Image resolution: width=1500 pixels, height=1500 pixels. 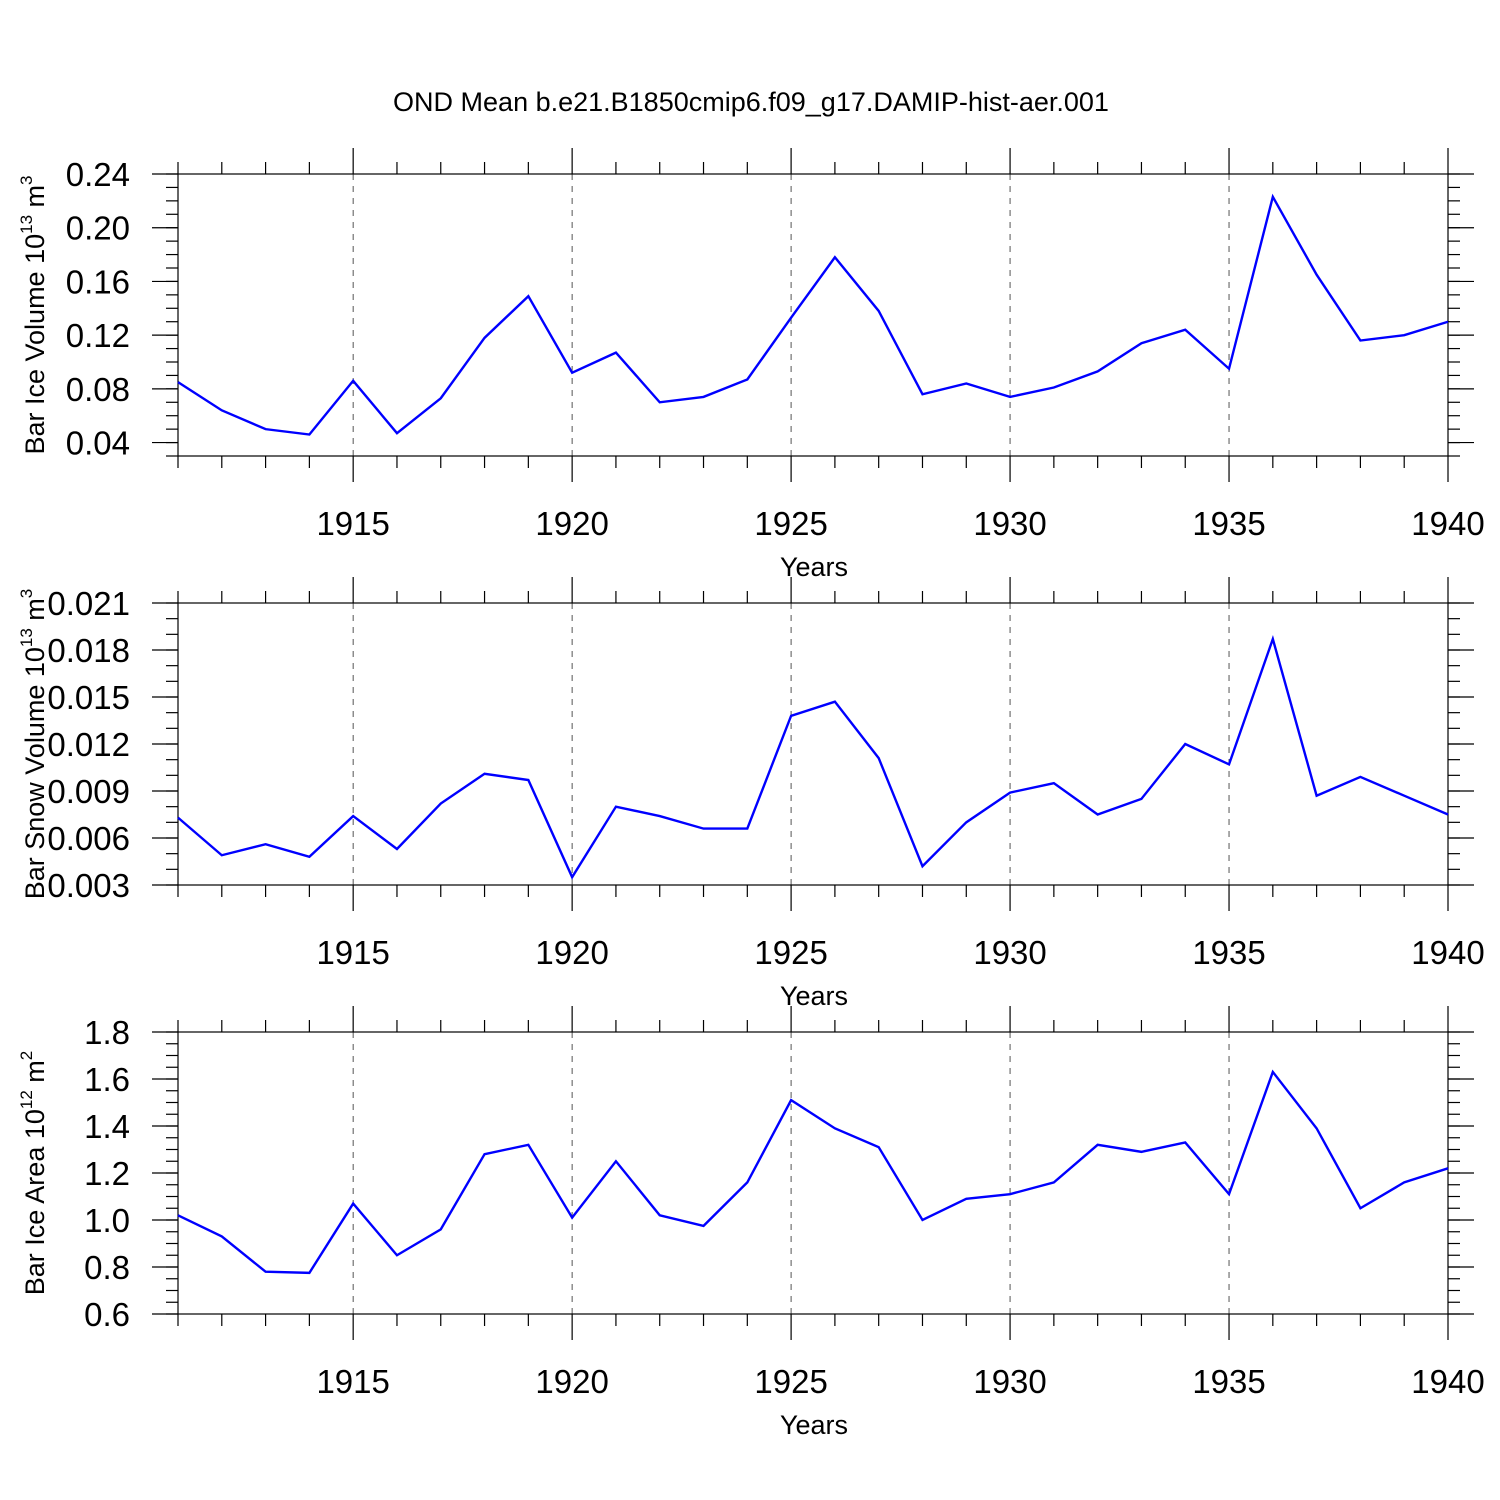 What do you see at coordinates (88, 603) in the screenshot?
I see `y-tick-label-0.021: 0.021` at bounding box center [88, 603].